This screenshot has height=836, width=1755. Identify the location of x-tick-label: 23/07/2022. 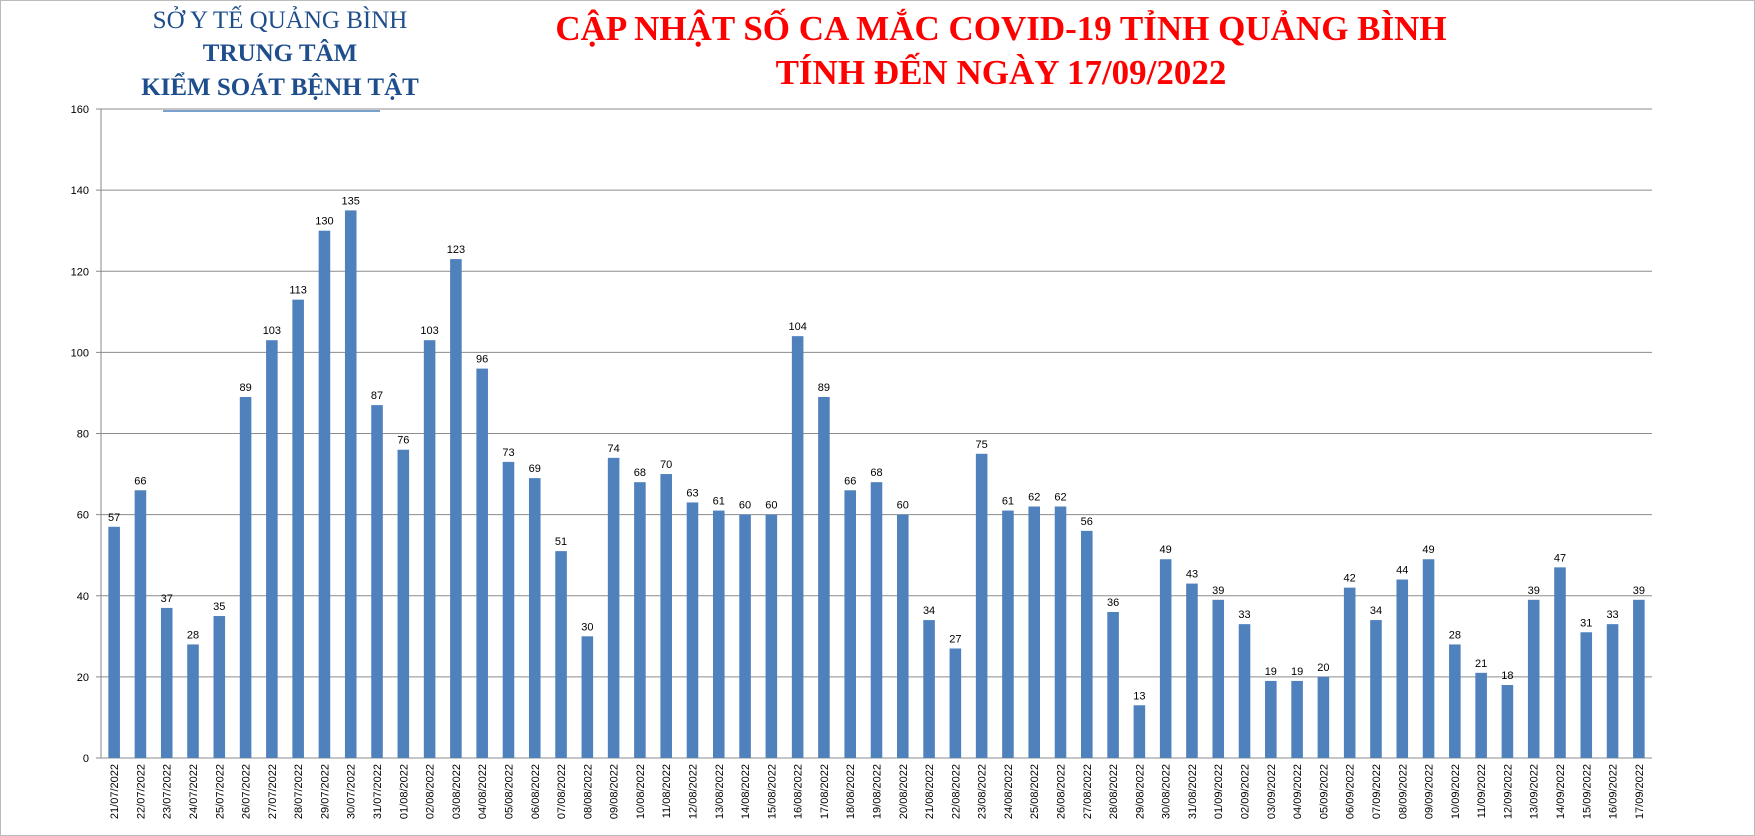
(168, 791).